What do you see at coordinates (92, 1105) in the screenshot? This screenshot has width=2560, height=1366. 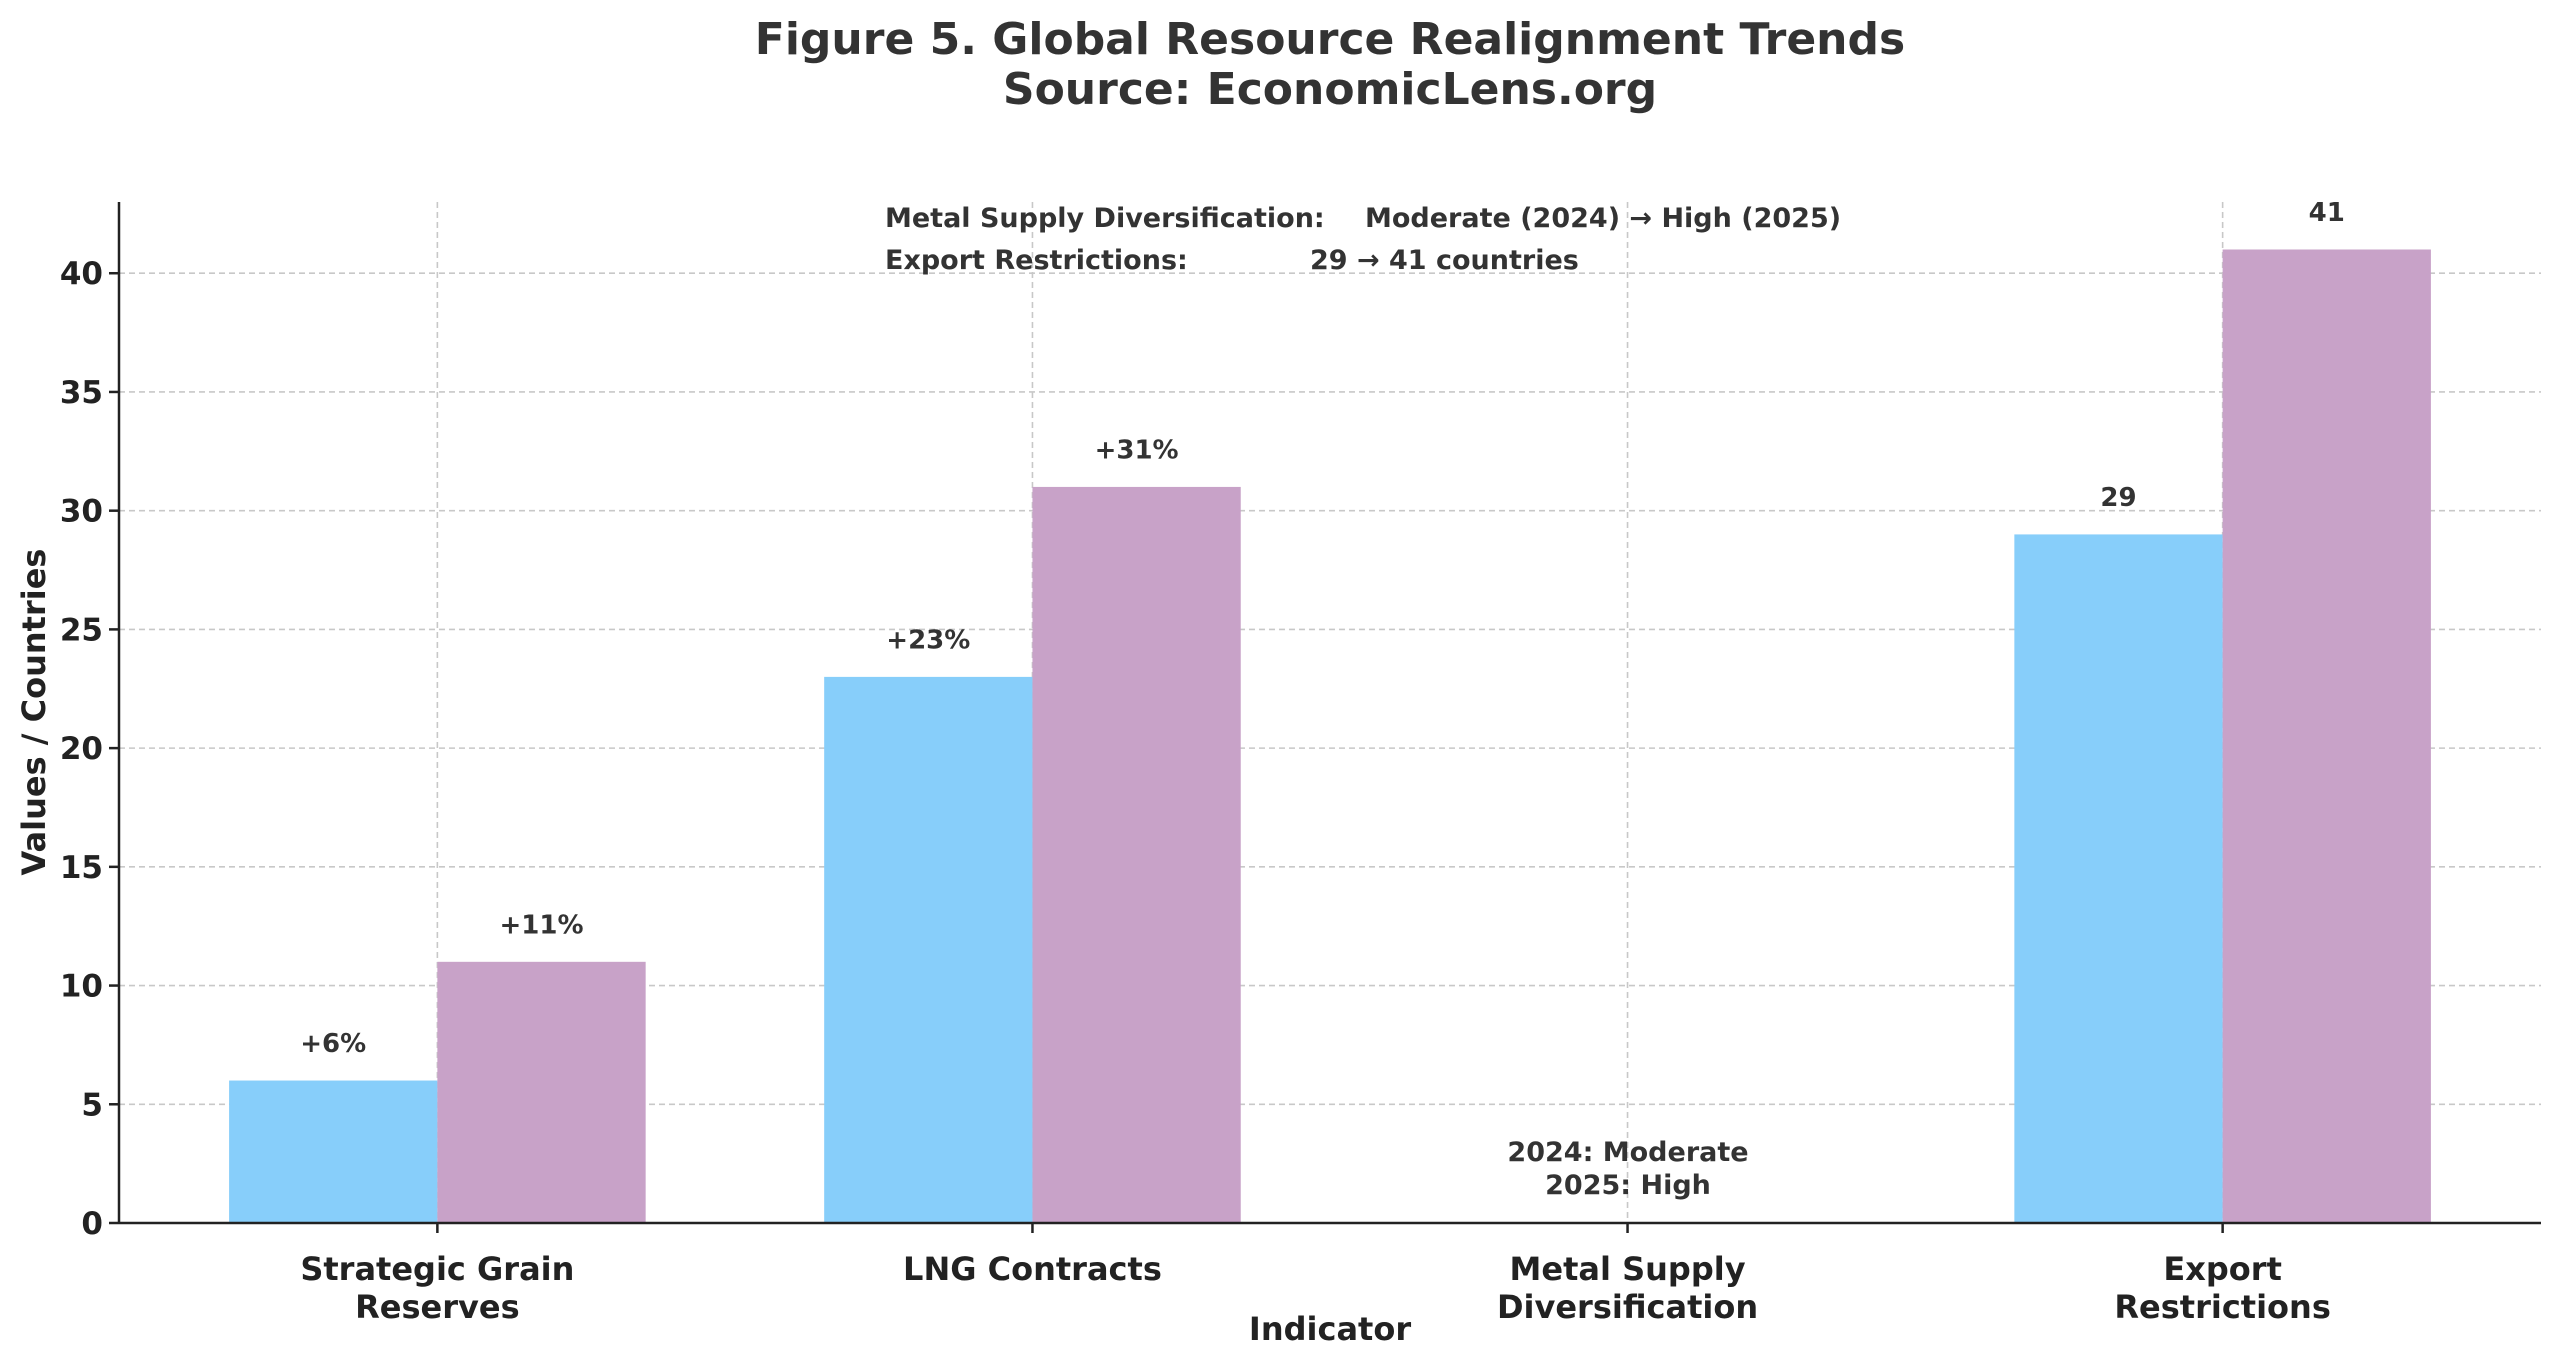 I see `y-tick-label: 5` at bounding box center [92, 1105].